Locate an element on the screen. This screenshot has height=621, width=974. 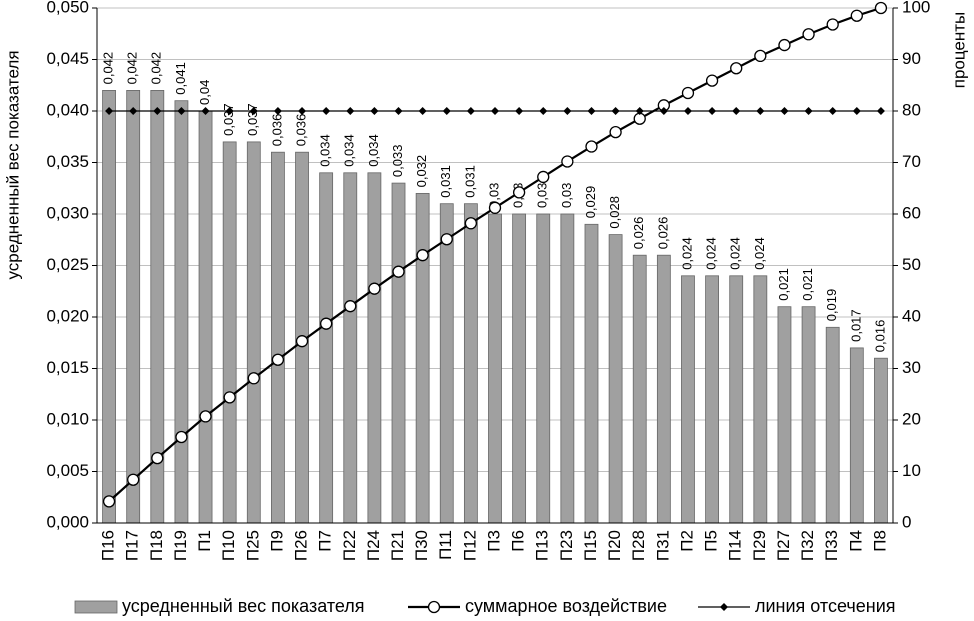
y-tick-label: 0,030 is located at coordinates (67, 212).